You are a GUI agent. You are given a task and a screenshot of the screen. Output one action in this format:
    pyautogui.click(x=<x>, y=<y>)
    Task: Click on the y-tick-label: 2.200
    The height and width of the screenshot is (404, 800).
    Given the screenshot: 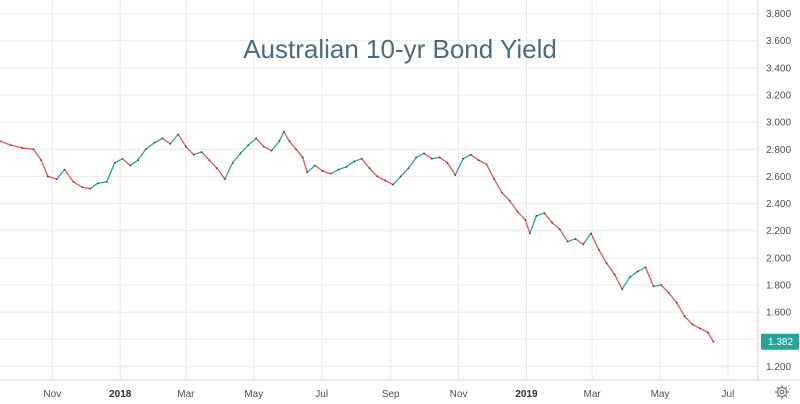 What is the action you would take?
    pyautogui.click(x=778, y=231)
    